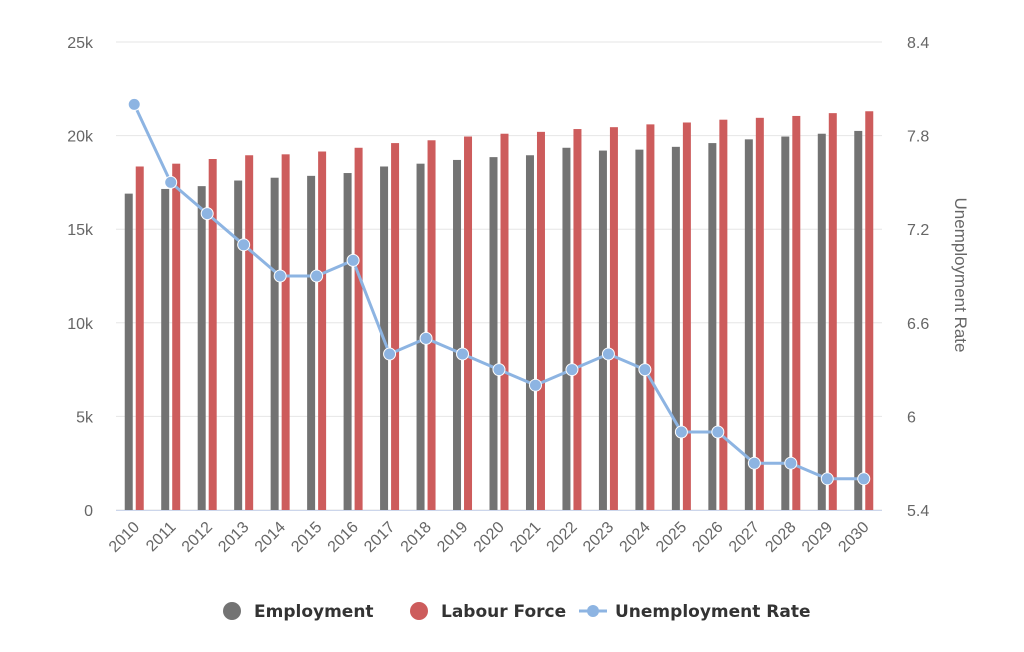 Image resolution: width=1024 pixels, height=652 pixels. I want to click on legend-item: Employment, so click(298, 612).